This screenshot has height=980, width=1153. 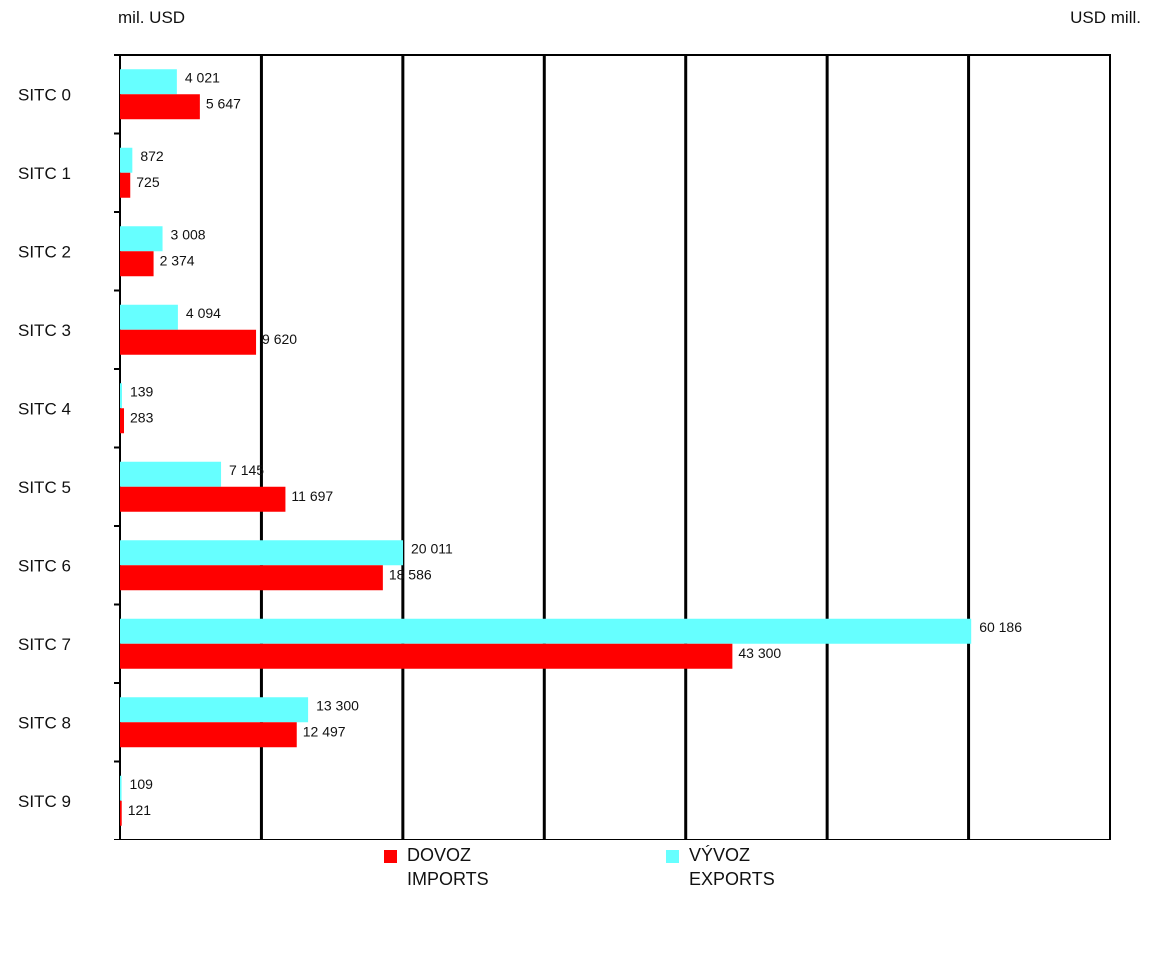 What do you see at coordinates (448, 879) in the screenshot?
I see `legend-label-imports-en: IMPORTS` at bounding box center [448, 879].